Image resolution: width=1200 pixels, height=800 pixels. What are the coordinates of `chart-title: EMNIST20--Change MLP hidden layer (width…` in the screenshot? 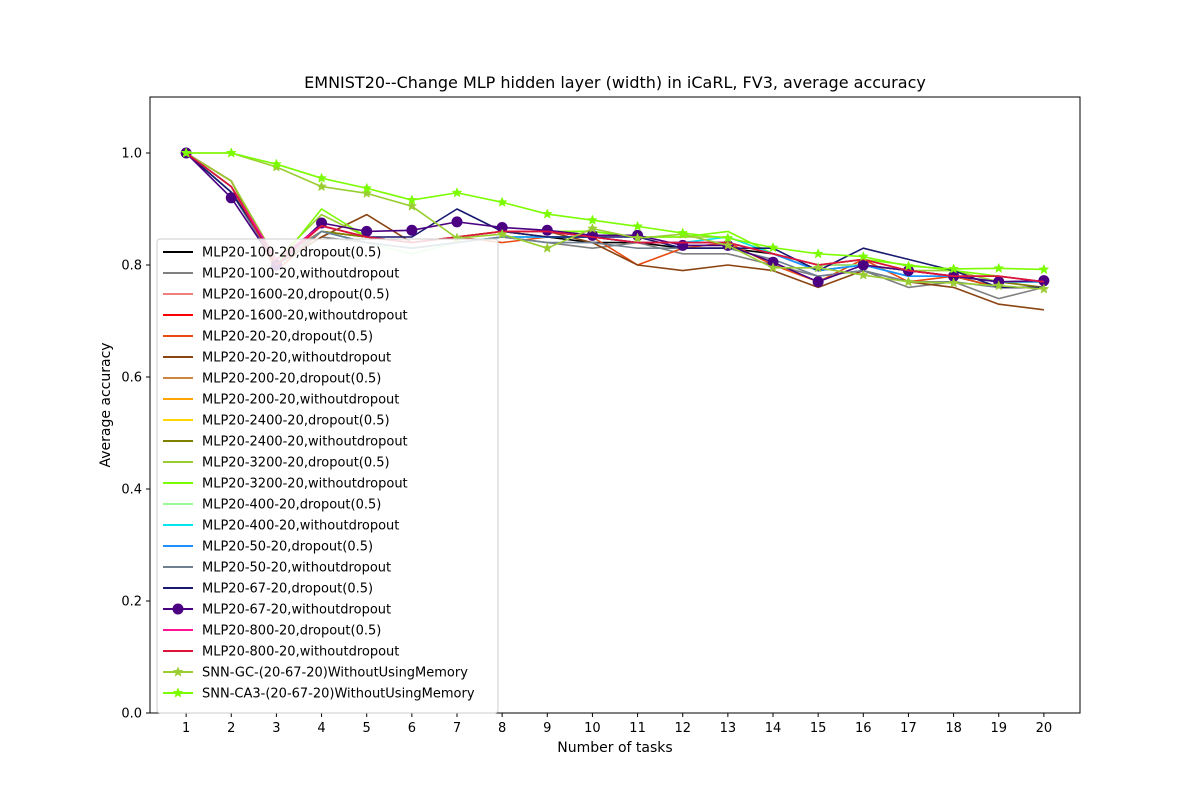 It's located at (615, 82).